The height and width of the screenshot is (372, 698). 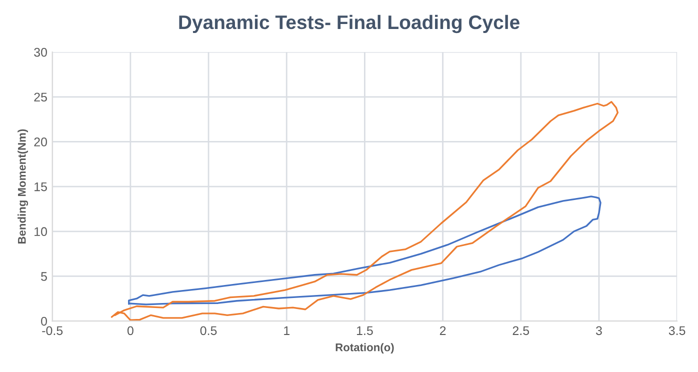 What do you see at coordinates (130, 331) in the screenshot?
I see `x-tick-label: 0` at bounding box center [130, 331].